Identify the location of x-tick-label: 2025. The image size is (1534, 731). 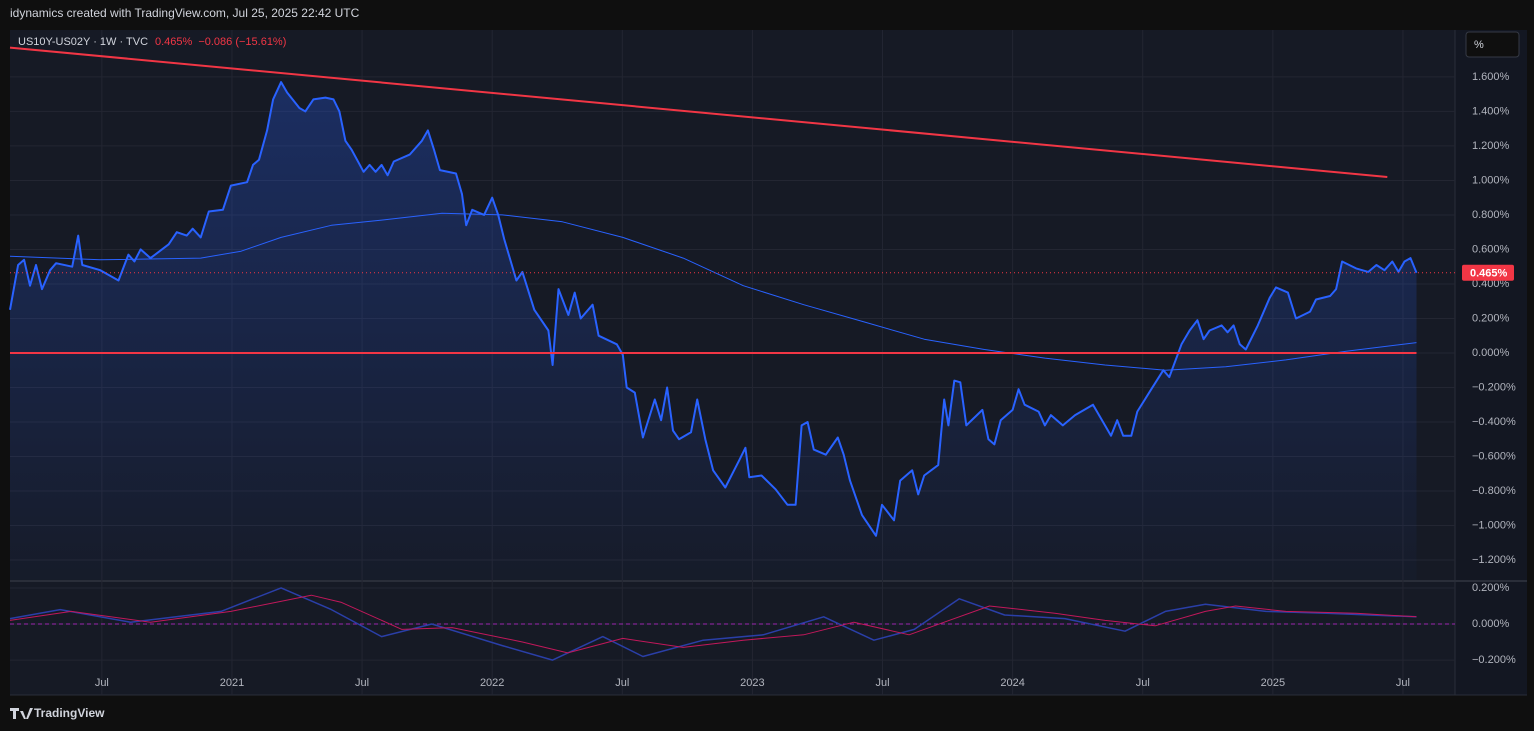
(1273, 683).